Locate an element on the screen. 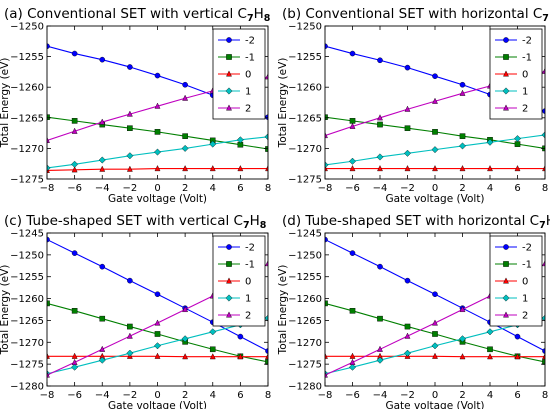 Image resolution: width=550 pixels, height=409 pixels. legend-label: 0 is located at coordinates (525, 282).